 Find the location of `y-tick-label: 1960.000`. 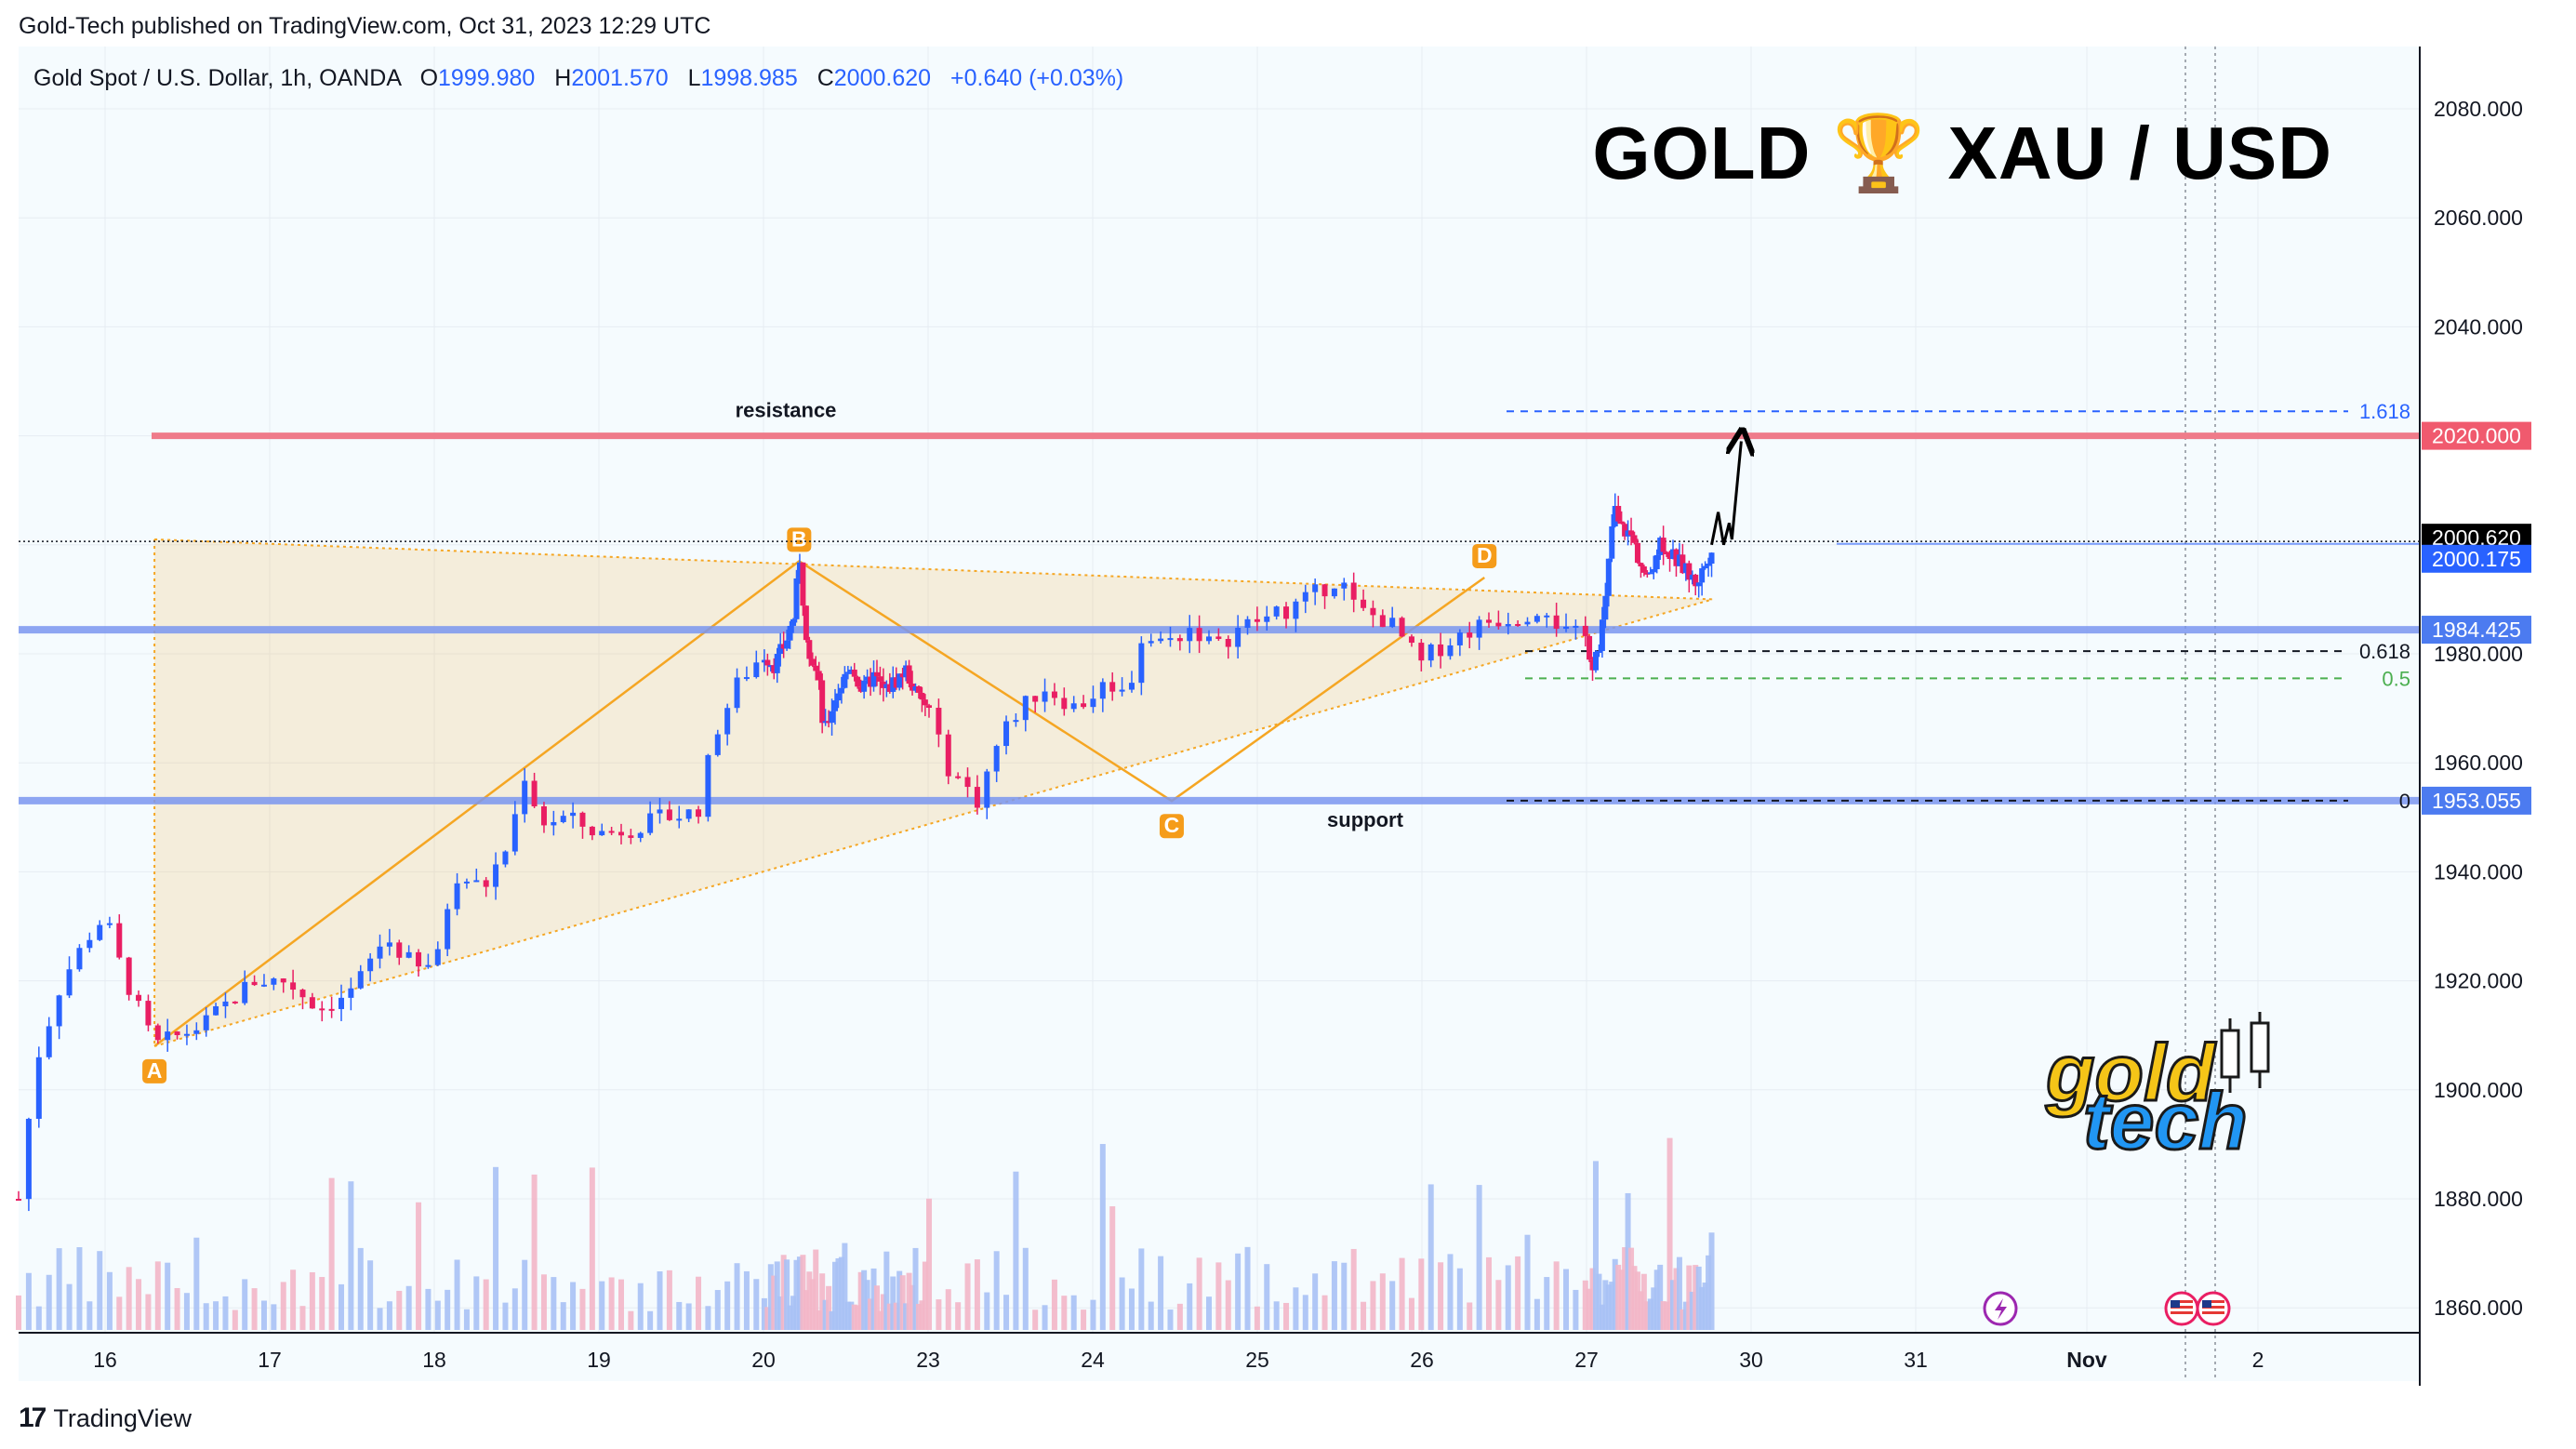

y-tick-label: 1960.000 is located at coordinates (2478, 763).